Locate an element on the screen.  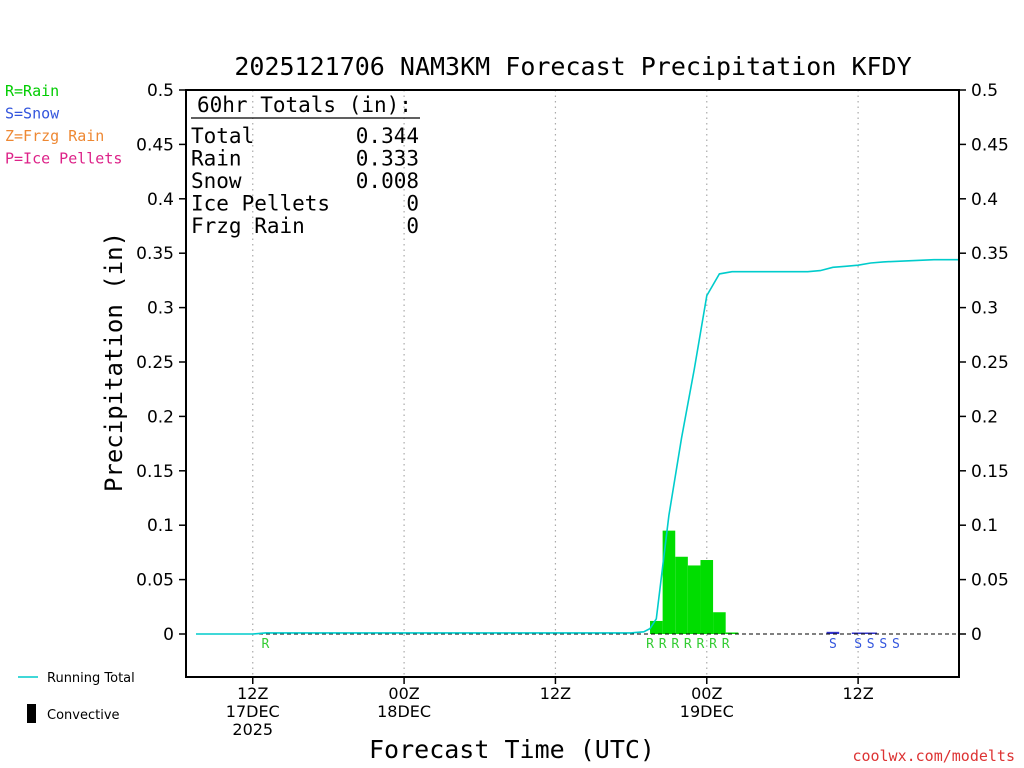
y-axis-left: 0 0.05 0.1 0.15 0.2 0.25 0.3 0.35 0.4 0.45 0.5 is located at coordinates (161, 363).